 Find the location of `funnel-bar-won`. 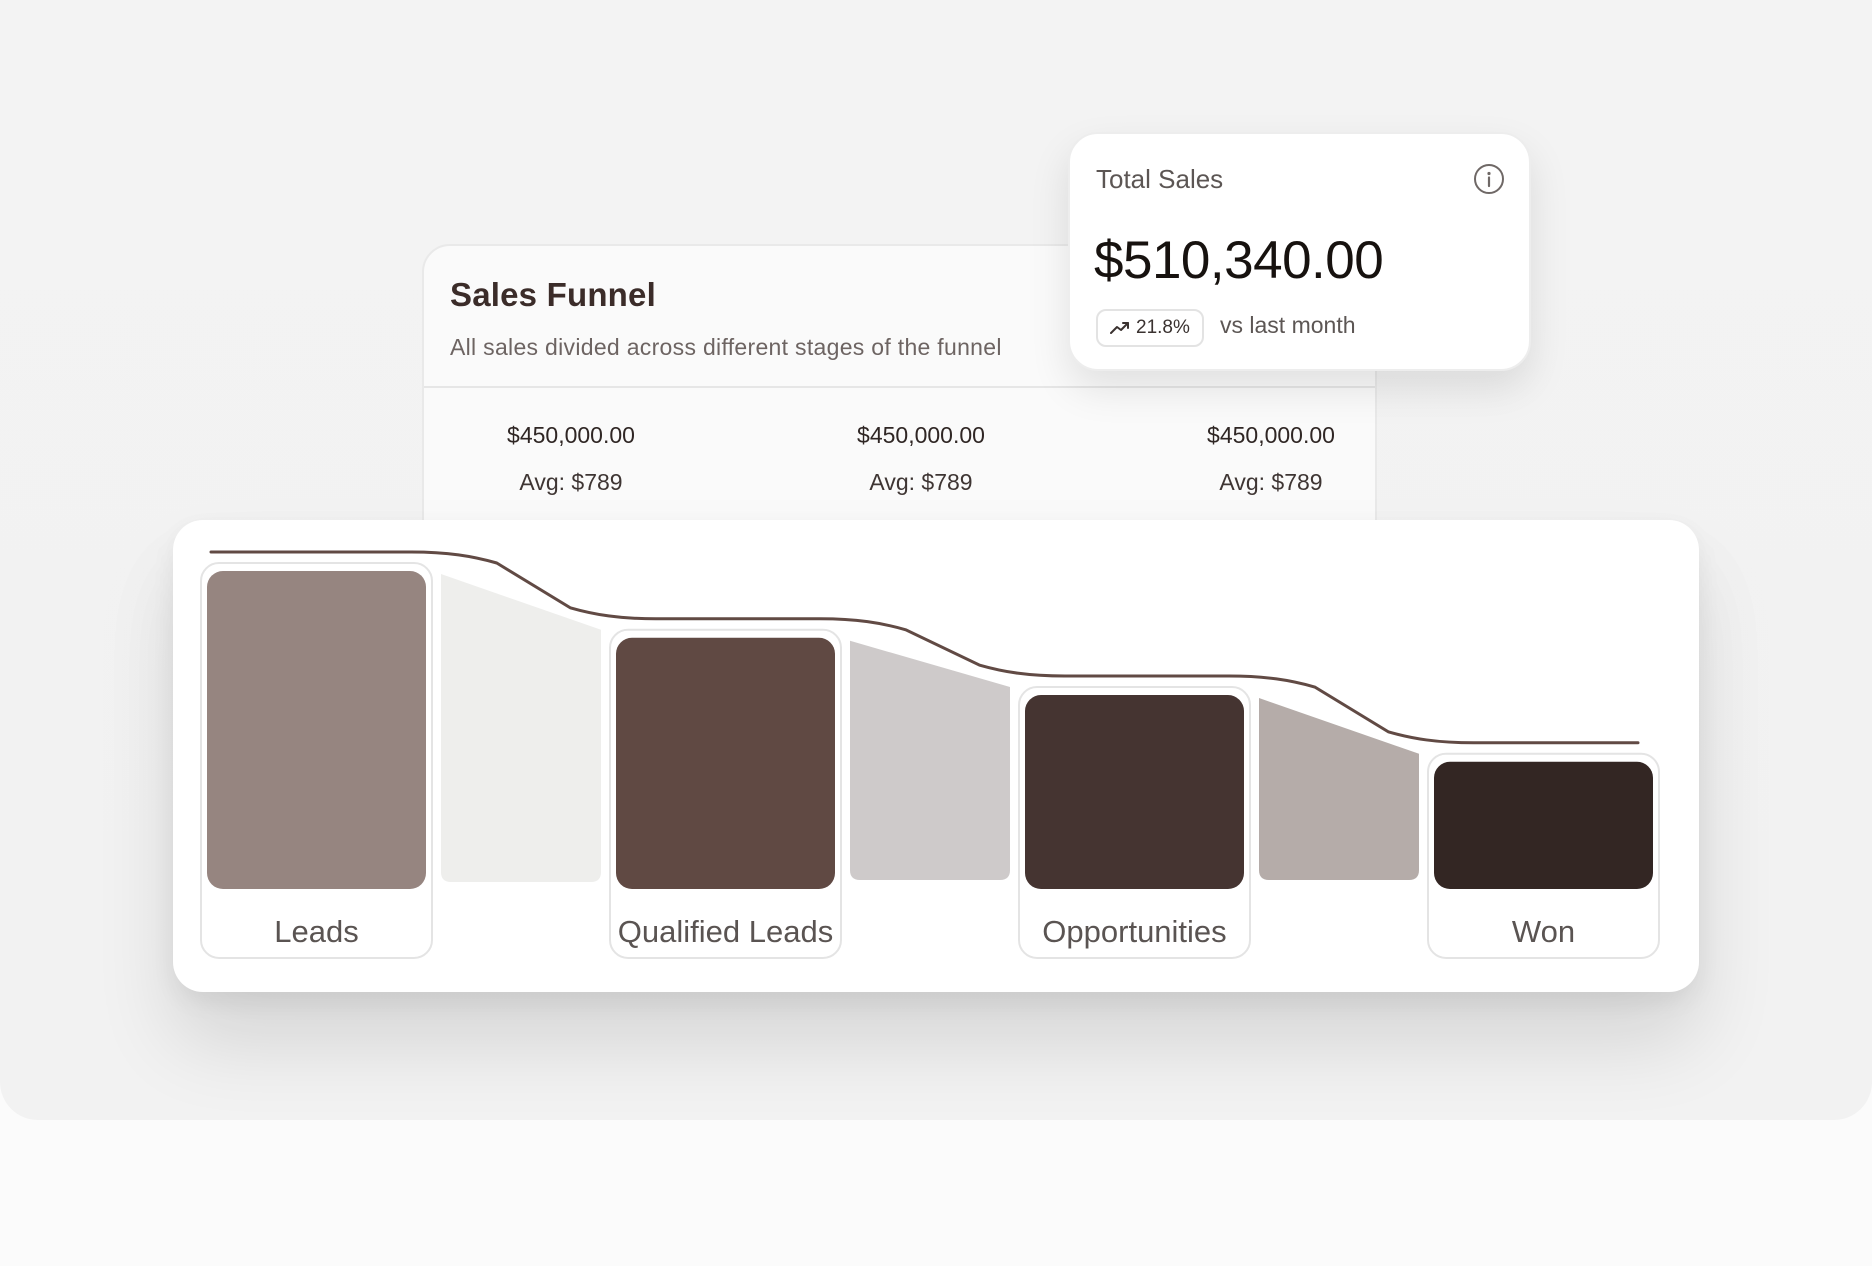

funnel-bar-won is located at coordinates (1543, 825).